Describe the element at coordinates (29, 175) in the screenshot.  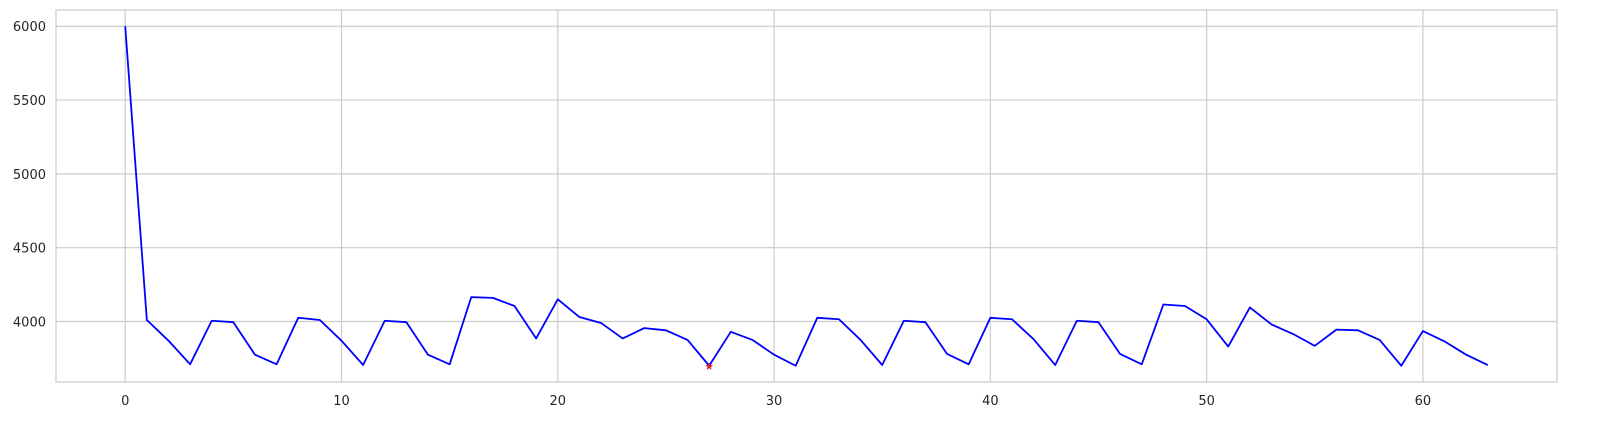
I see `y-tick-label: 5000` at that location.